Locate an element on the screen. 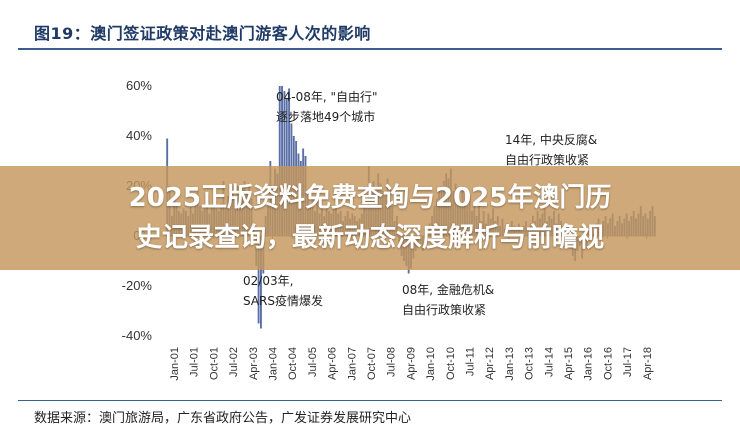 This screenshot has width=740, height=436. x-tick-label: Jan-07 is located at coordinates (352, 364).